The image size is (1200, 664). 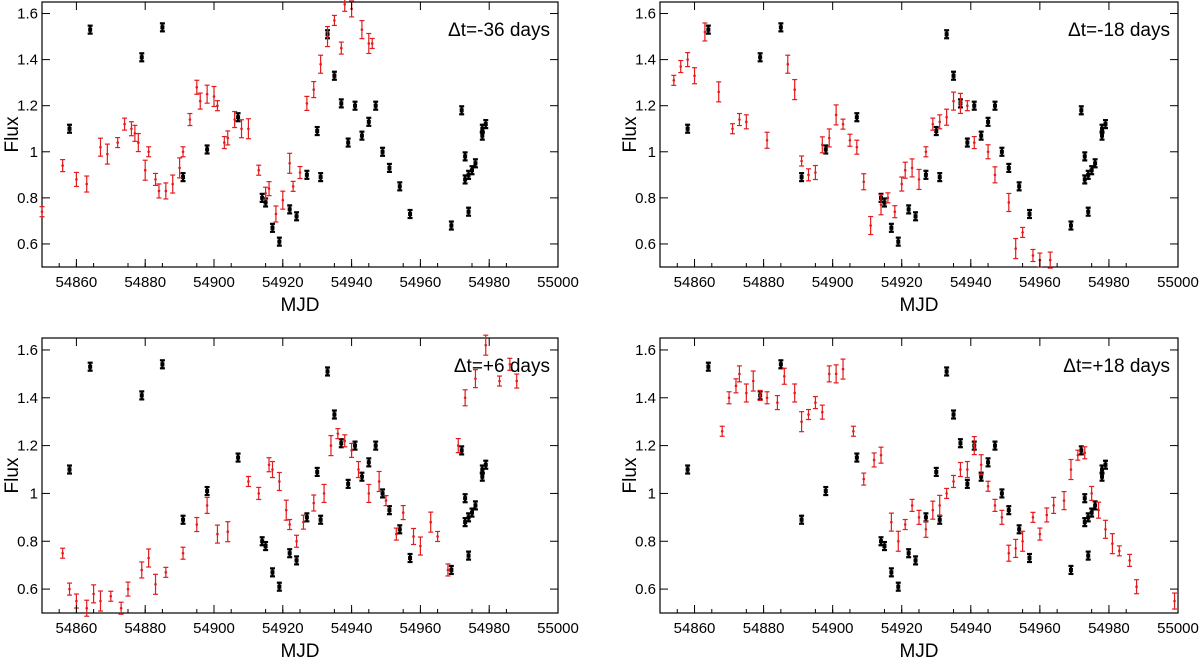 What do you see at coordinates (27, 198) in the screenshot?
I see `y-tick-label: 0.8` at bounding box center [27, 198].